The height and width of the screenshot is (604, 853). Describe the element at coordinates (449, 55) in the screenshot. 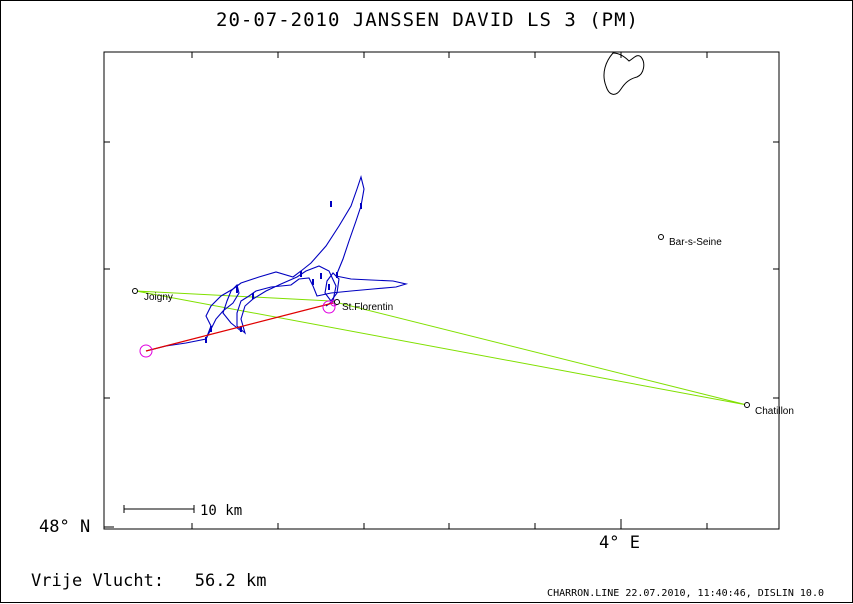

I see `top-ticks` at that location.